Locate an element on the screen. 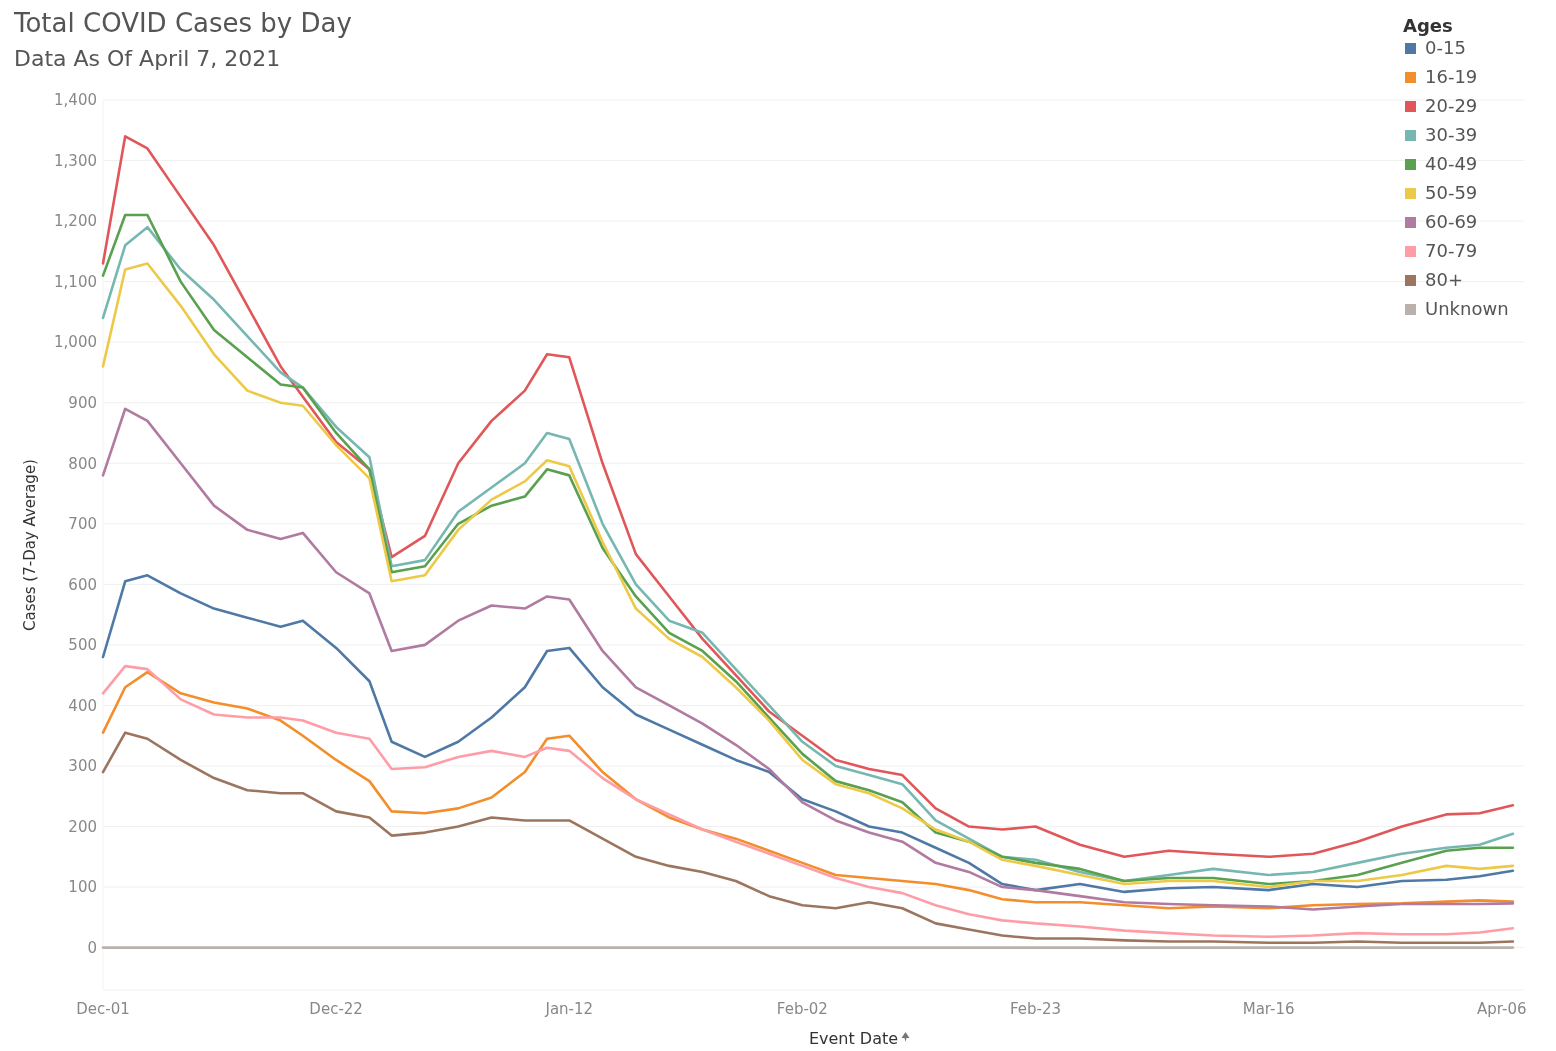 This screenshot has width=1556, height=1051. y-tick-label: 1,000 is located at coordinates (75, 342).